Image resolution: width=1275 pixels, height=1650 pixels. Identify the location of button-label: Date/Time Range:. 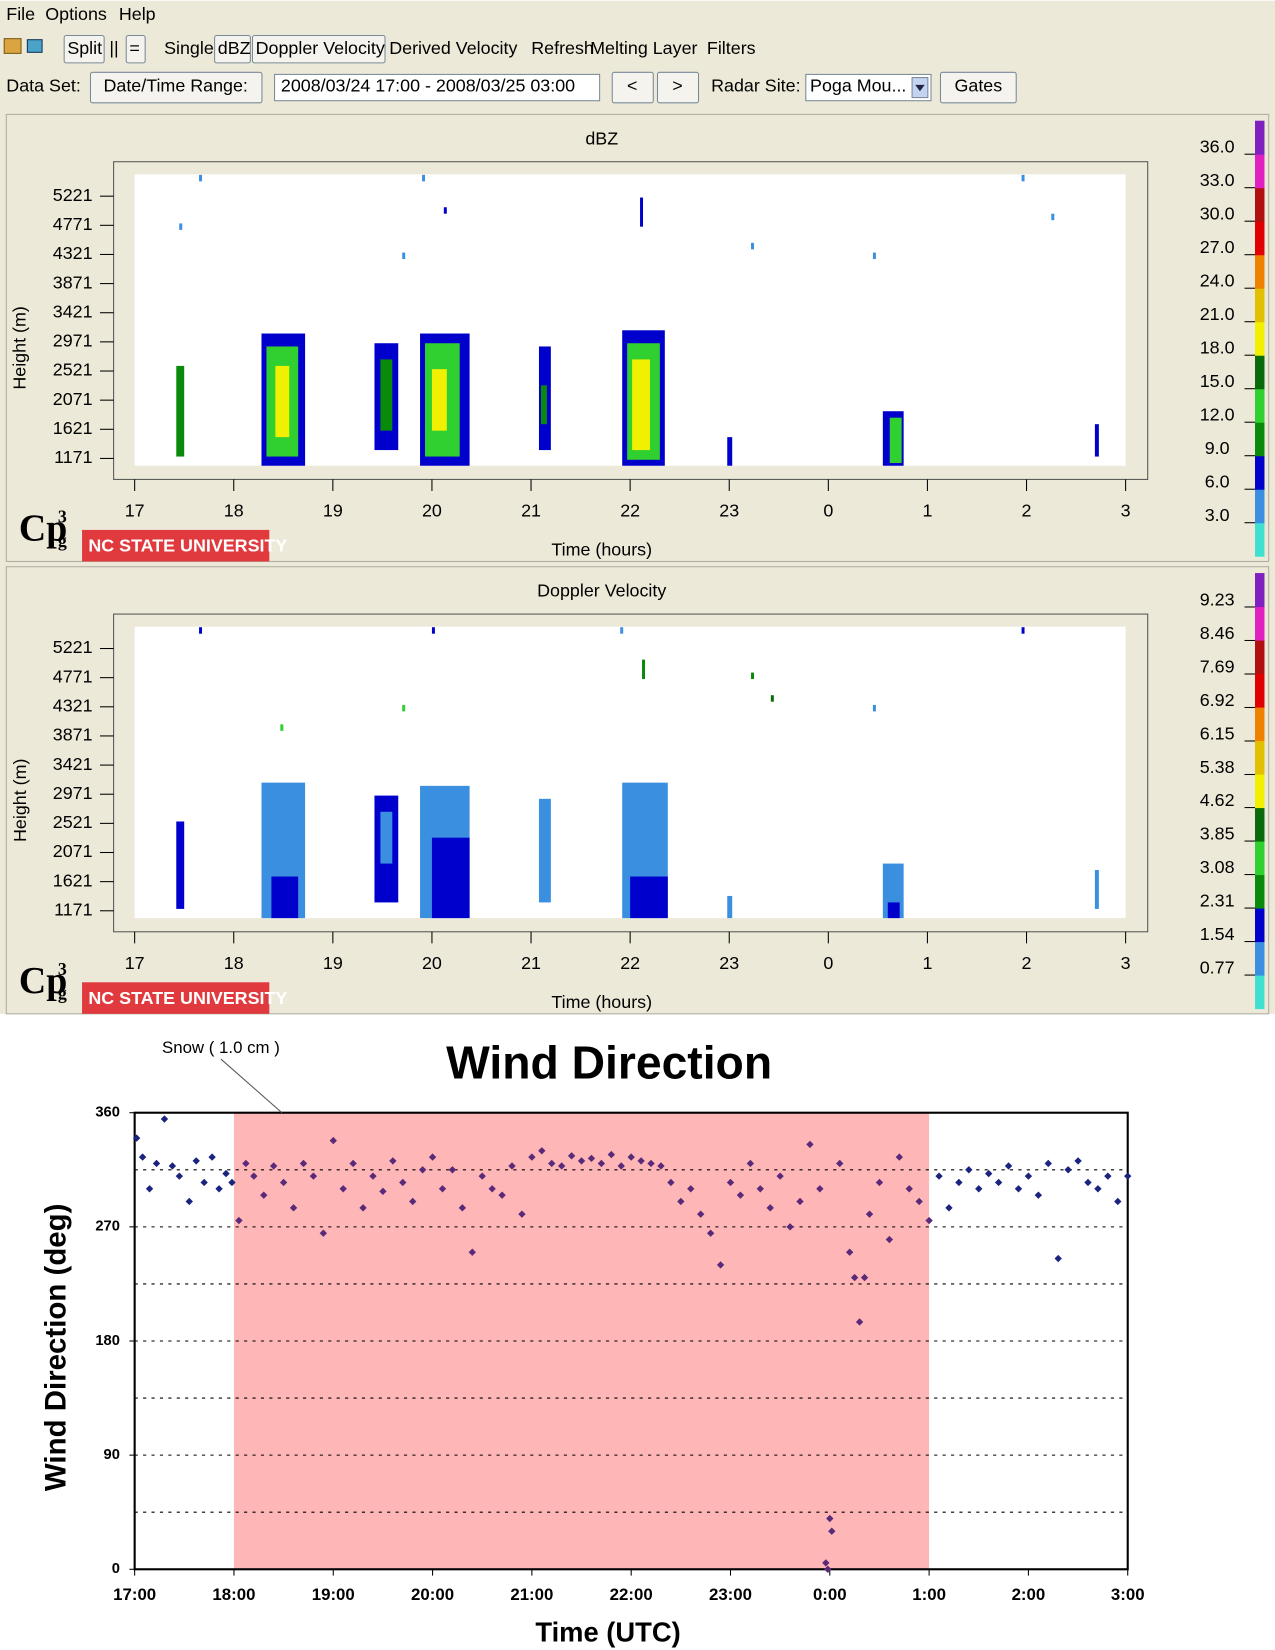
(175, 86).